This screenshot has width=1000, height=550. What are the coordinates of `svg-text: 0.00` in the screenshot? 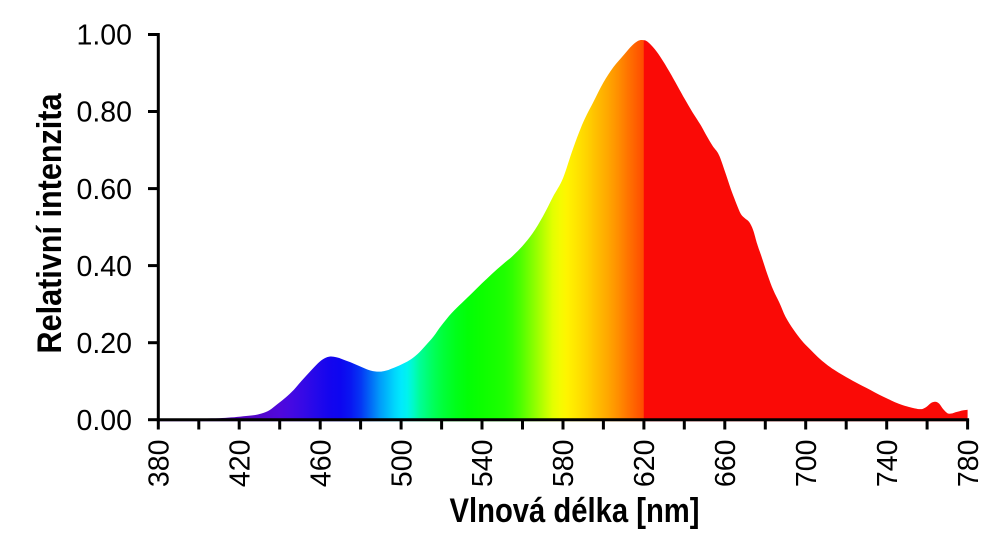 It's located at (104, 421).